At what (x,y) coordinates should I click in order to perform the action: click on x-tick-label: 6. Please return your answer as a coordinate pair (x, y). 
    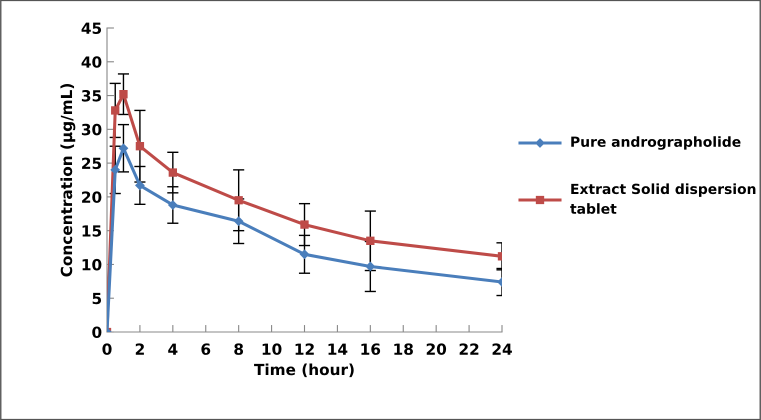
    Looking at the image, I should click on (205, 349).